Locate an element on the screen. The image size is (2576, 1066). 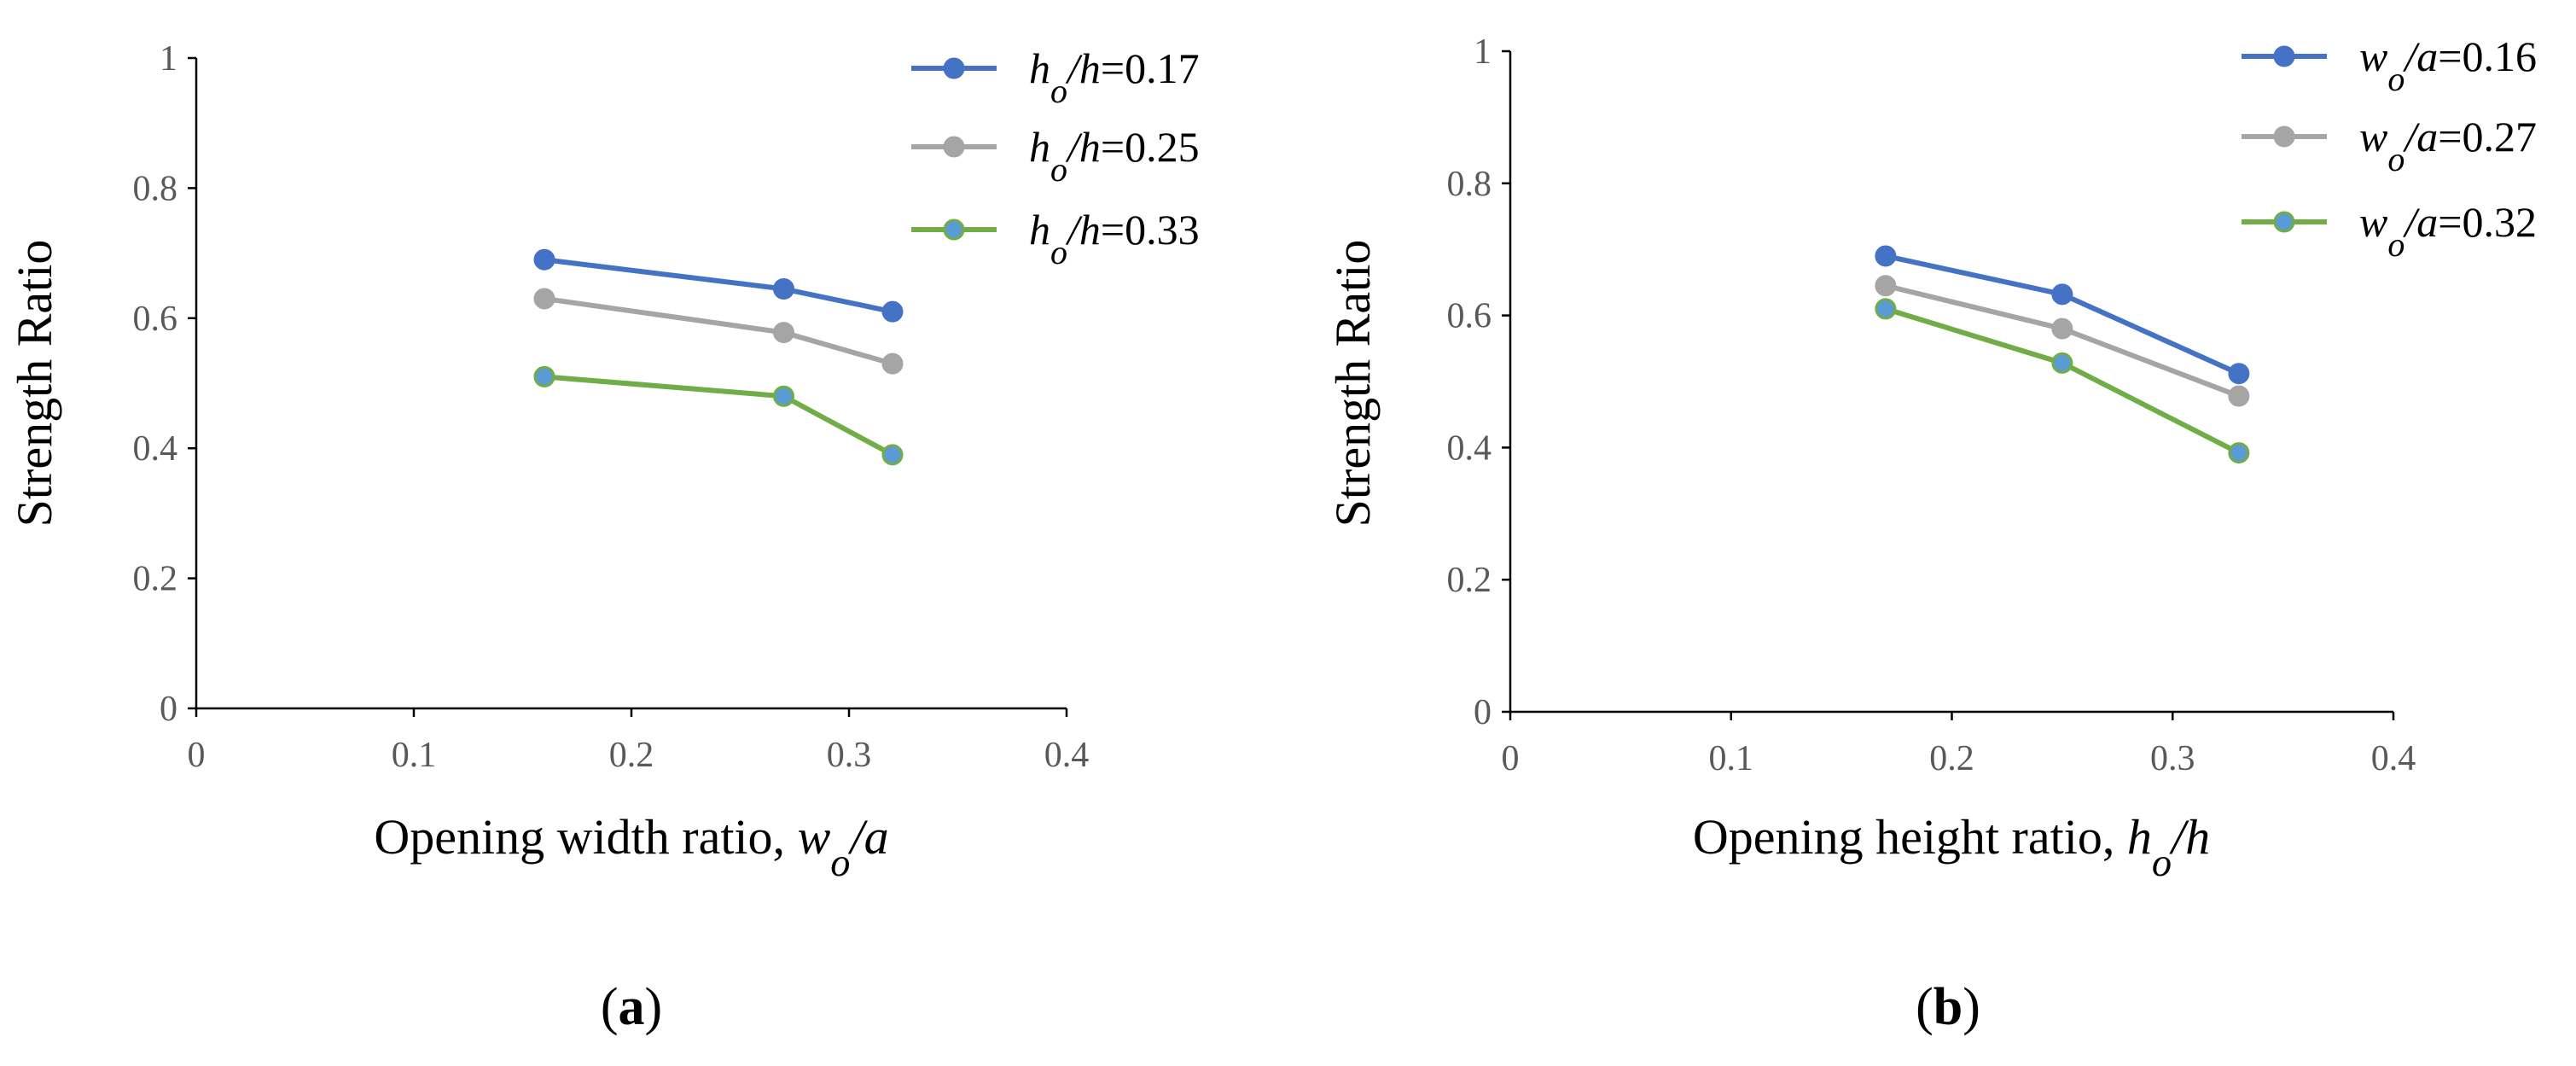
legend-value: =0.32 is located at coordinates (2487, 222).